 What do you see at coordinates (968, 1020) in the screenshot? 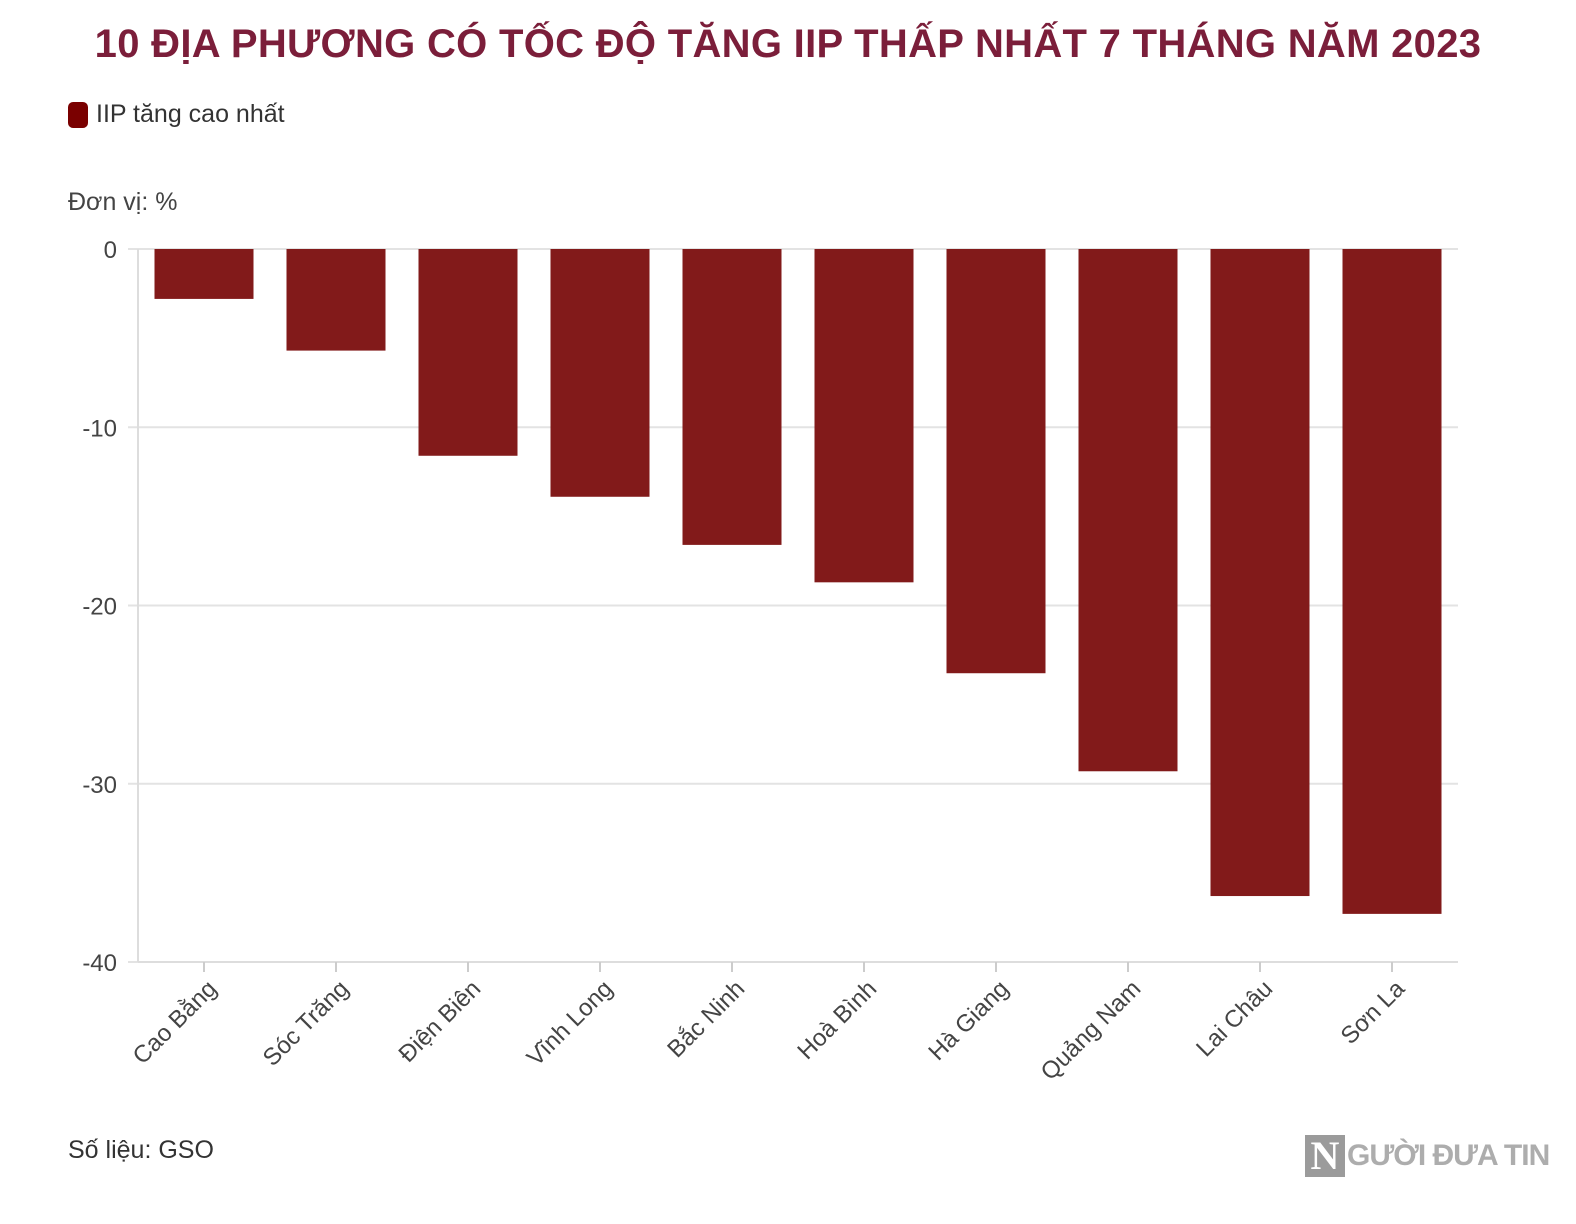
I see `x-tick-label: Hà Giang` at bounding box center [968, 1020].